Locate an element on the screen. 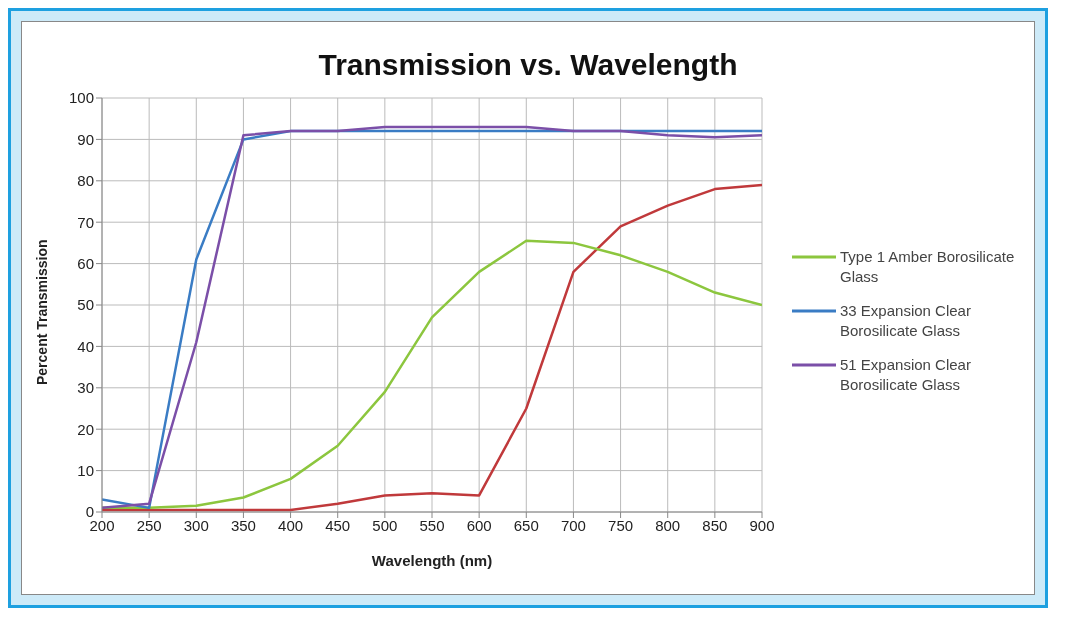  y-tick-label: 30 is located at coordinates (85, 388).